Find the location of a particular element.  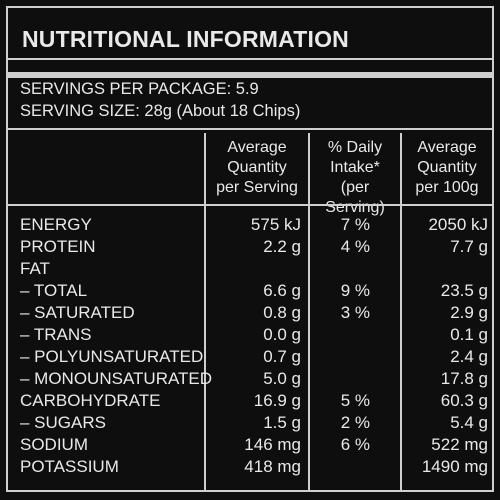

table-row: SODIUM 146 mg 6 % 522 mg is located at coordinates (250, 445).